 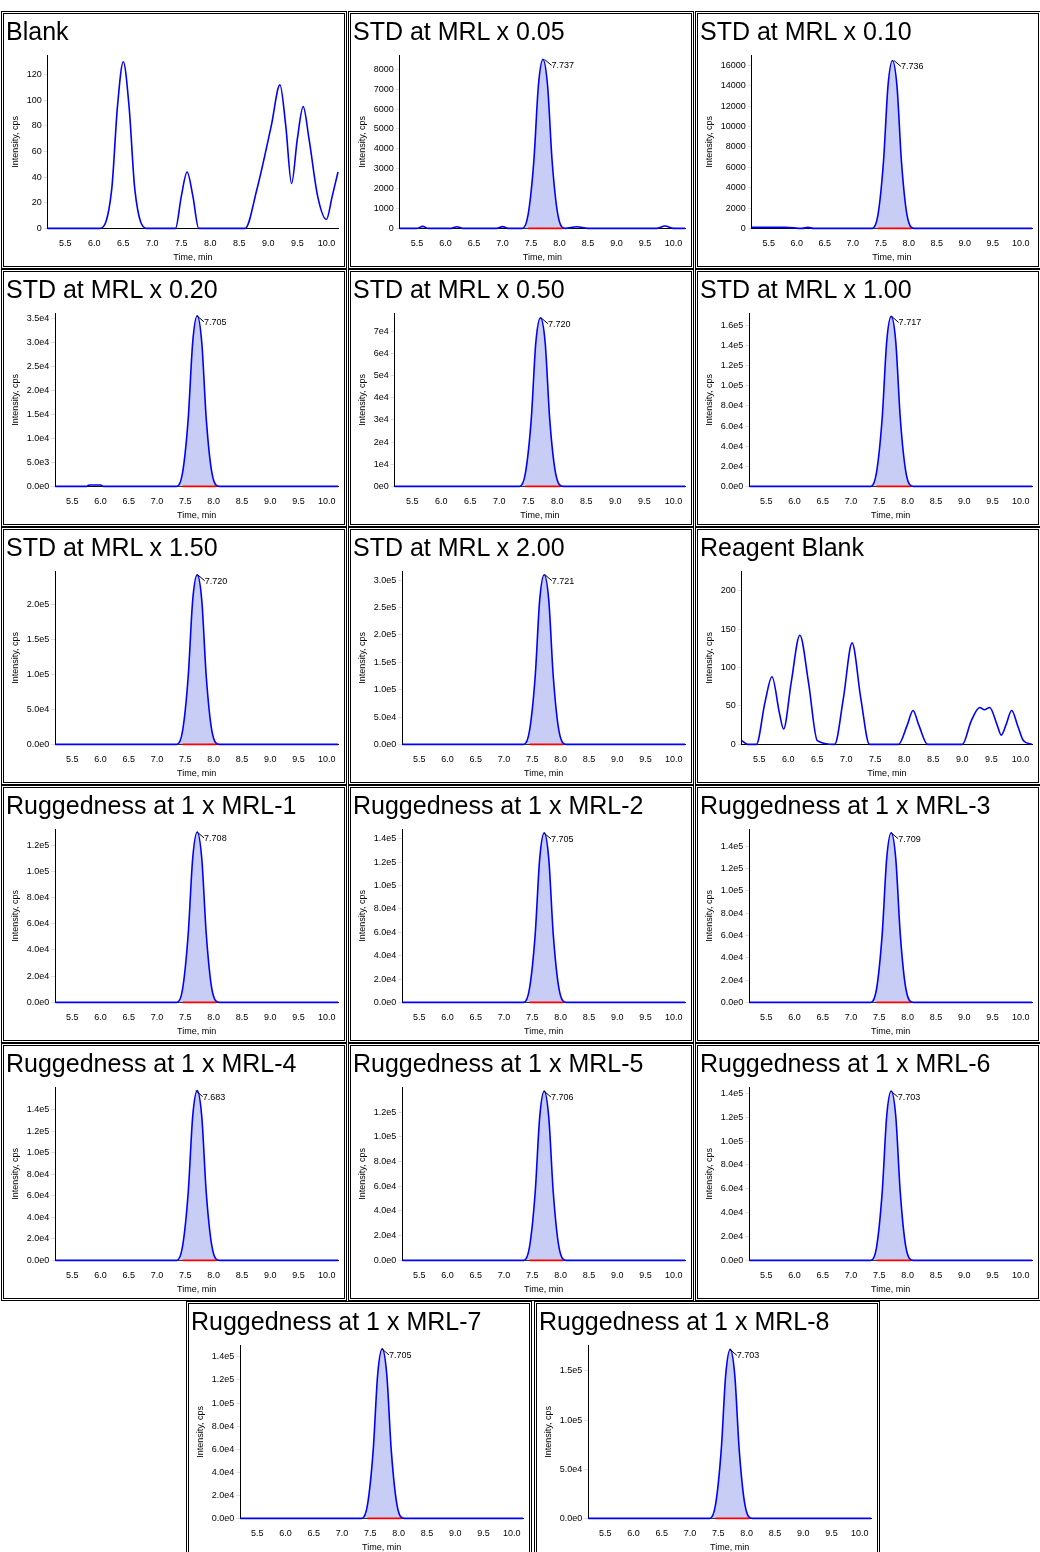 I want to click on y-tick-label: 4000, so click(x=383, y=148).